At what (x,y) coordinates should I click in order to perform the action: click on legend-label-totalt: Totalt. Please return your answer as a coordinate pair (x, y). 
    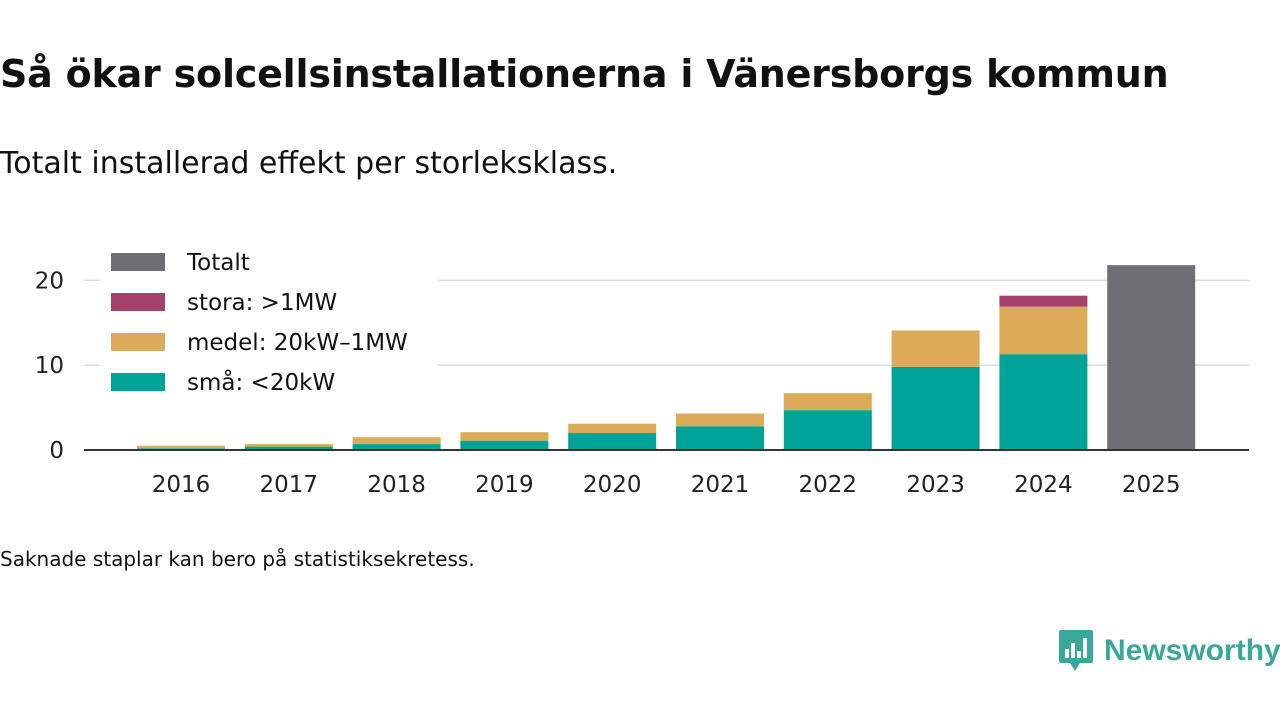
    Looking at the image, I should click on (218, 263).